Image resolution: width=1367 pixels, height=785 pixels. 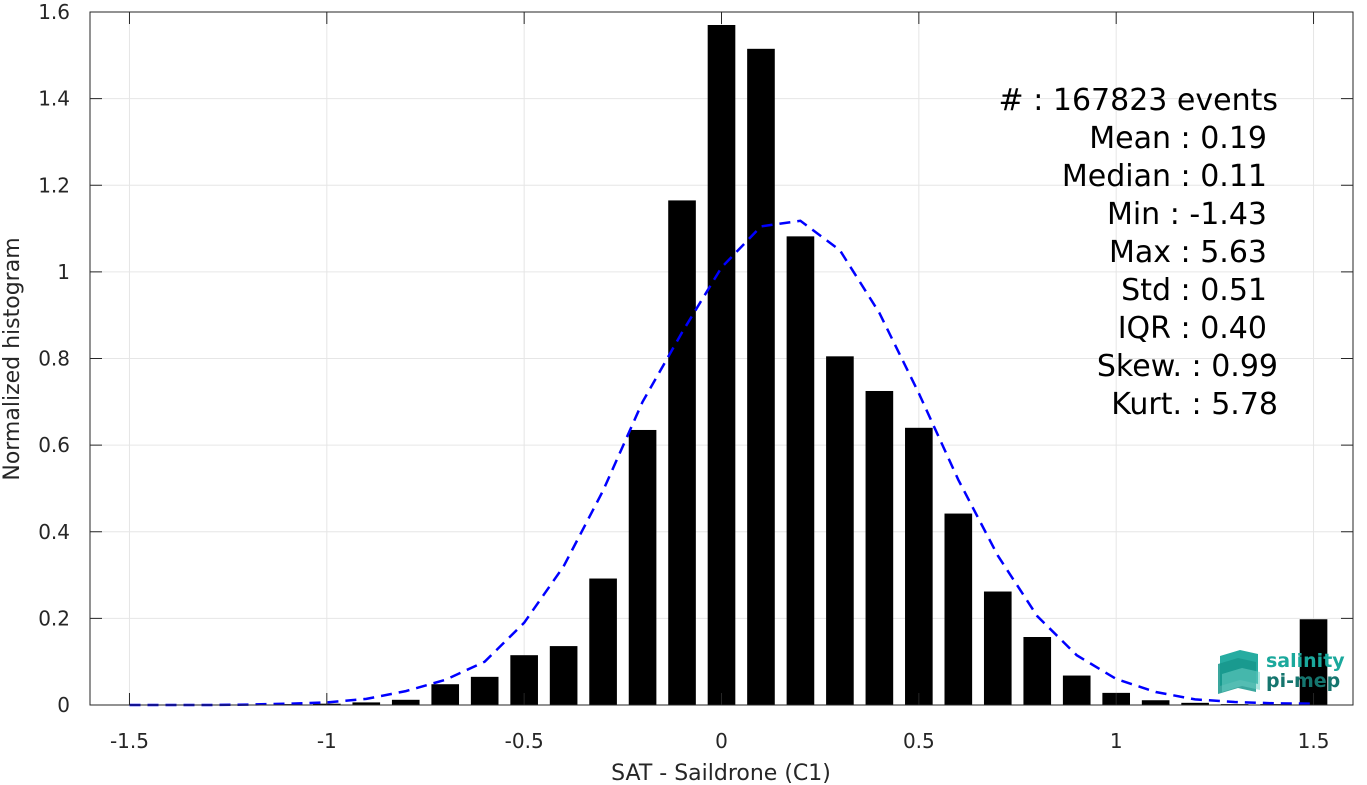 I want to click on stat-line: Mean : 0.19, so click(x=1178, y=138).